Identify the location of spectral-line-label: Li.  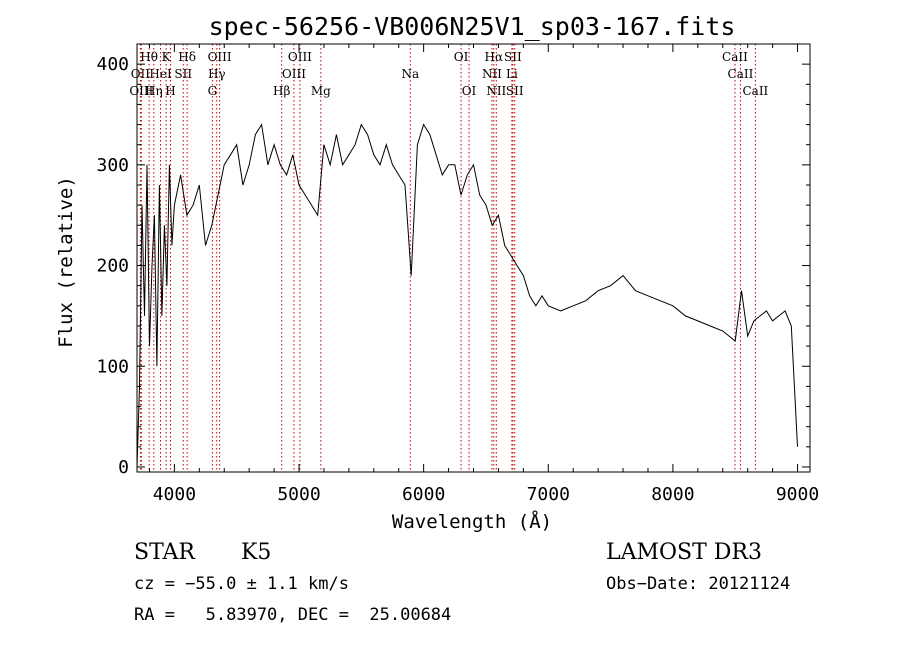
(512, 74).